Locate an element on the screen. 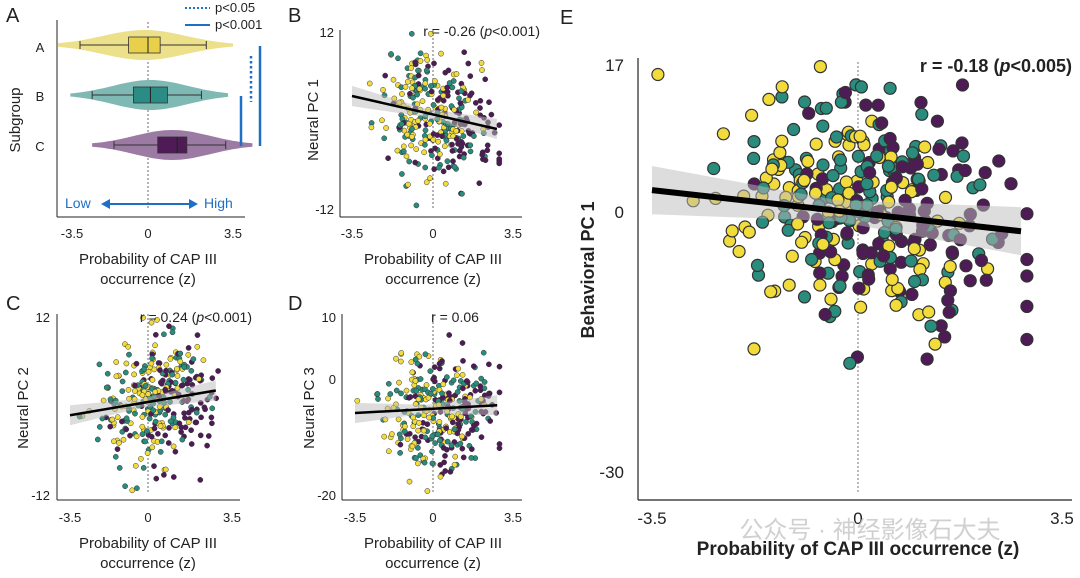  panel-b-xlabel-1: Probability of CAP III is located at coordinates (433, 259).